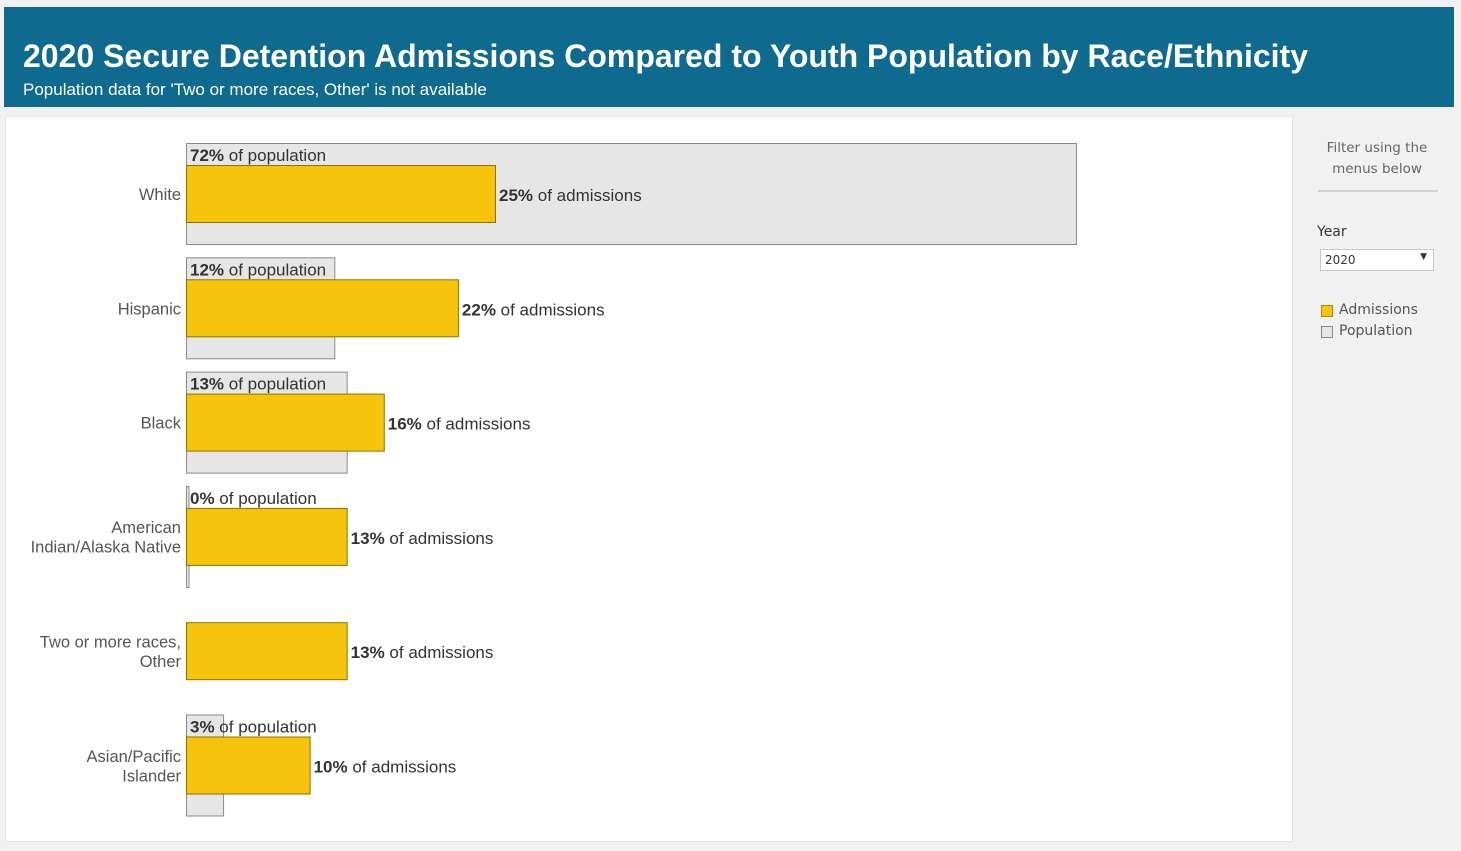 The width and height of the screenshot is (1461, 851). I want to click on category-label: Asian/Pacific, so click(134, 757).